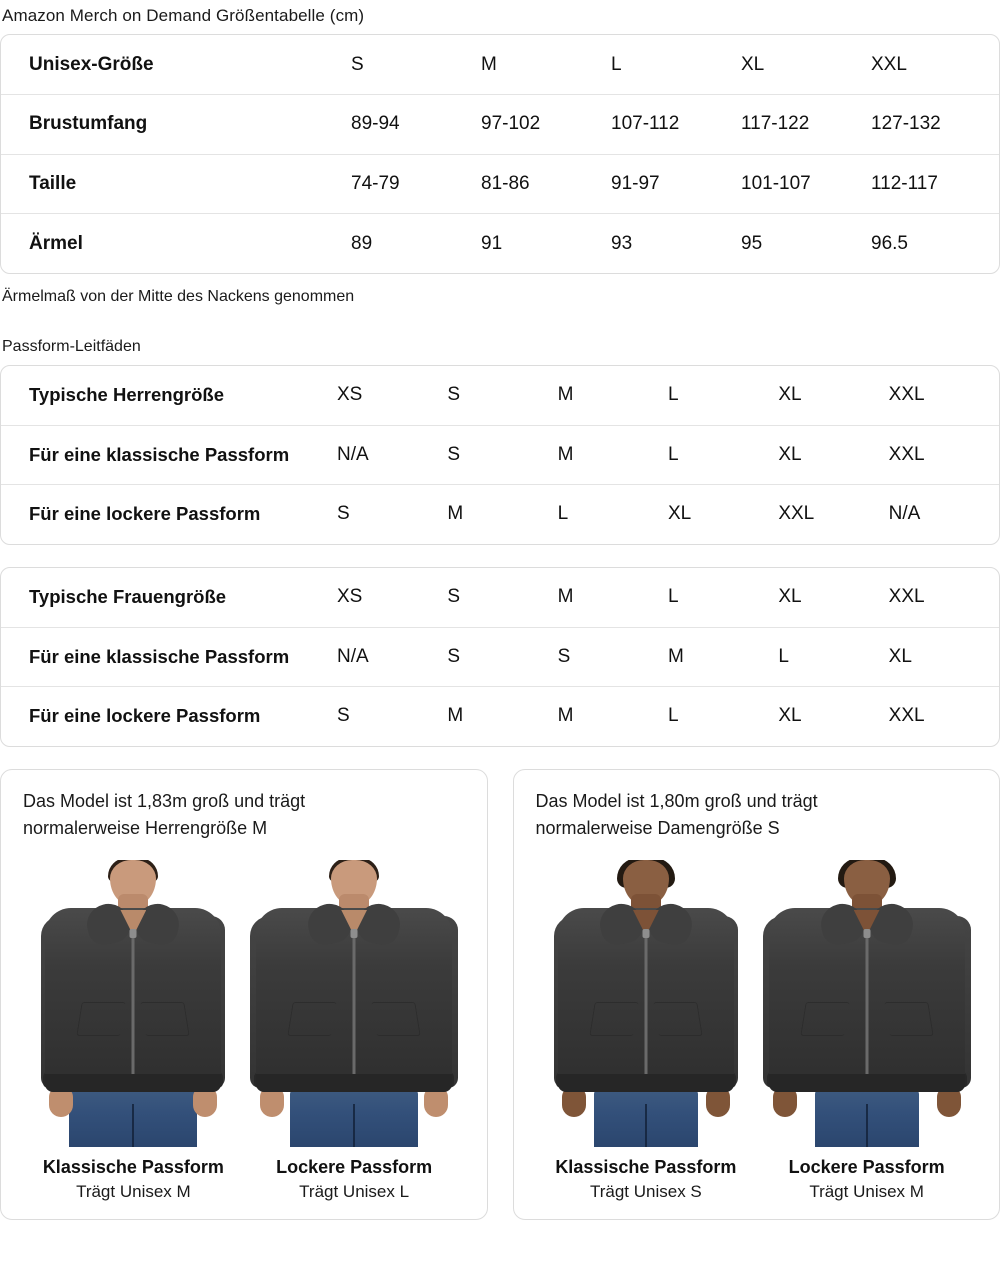 The height and width of the screenshot is (1285, 1000). What do you see at coordinates (354, 1176) in the screenshot?
I see `male-relaxed-fit-labels: Lockere Passform Trägt Unisex L` at bounding box center [354, 1176].